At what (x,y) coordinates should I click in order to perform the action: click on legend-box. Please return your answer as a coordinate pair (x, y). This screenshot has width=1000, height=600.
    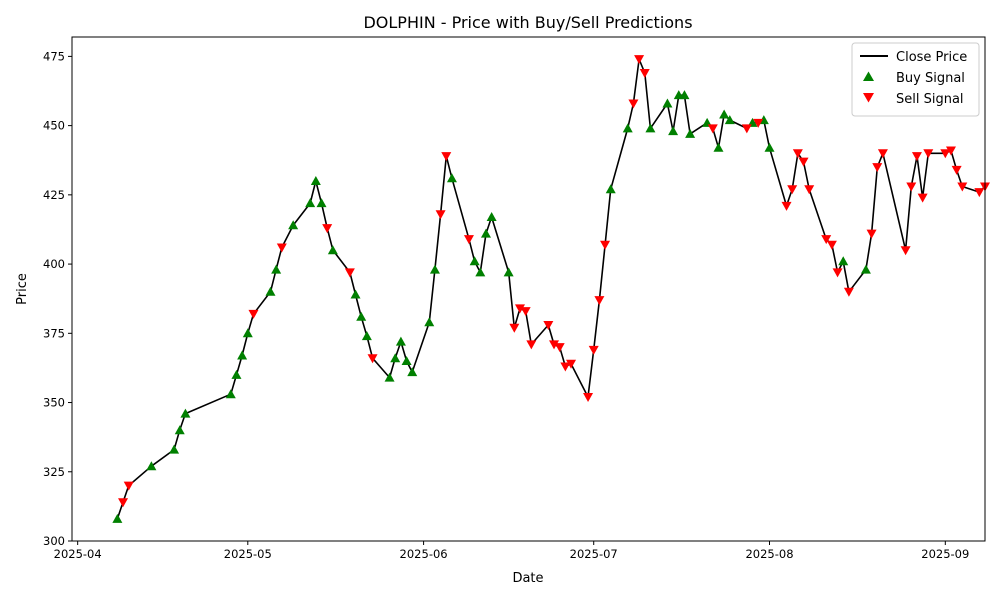
    Looking at the image, I should click on (915, 79).